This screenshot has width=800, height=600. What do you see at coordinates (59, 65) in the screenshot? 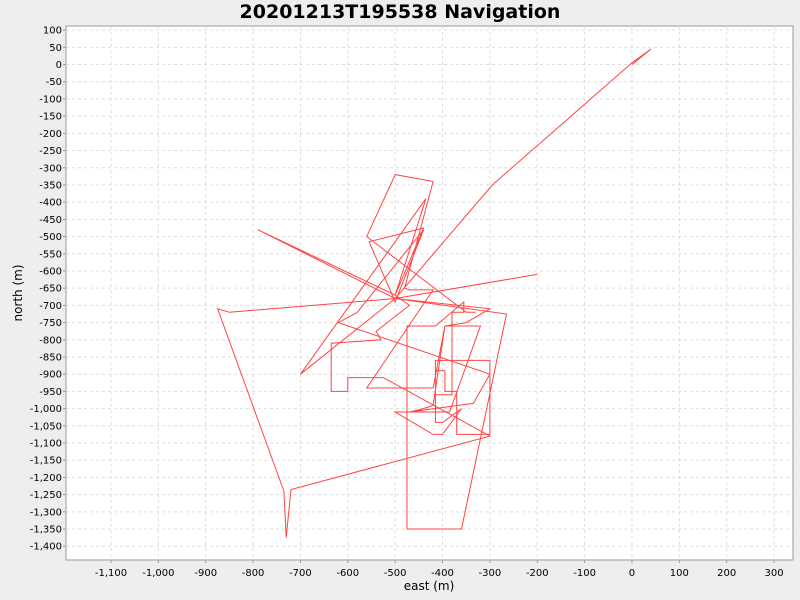
I see `y-tick-label: 0` at bounding box center [59, 65].